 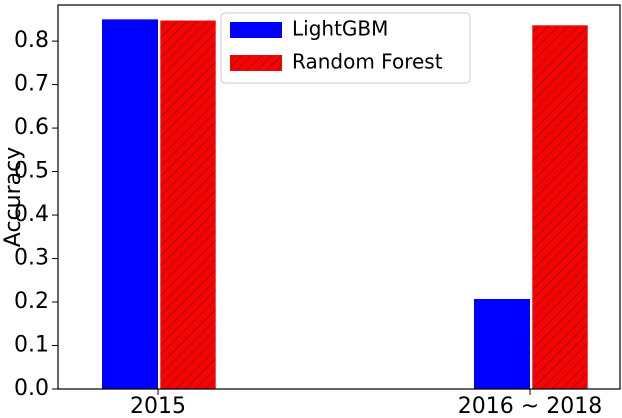 I want to click on x-tick-label: 2015, so click(x=158, y=406).